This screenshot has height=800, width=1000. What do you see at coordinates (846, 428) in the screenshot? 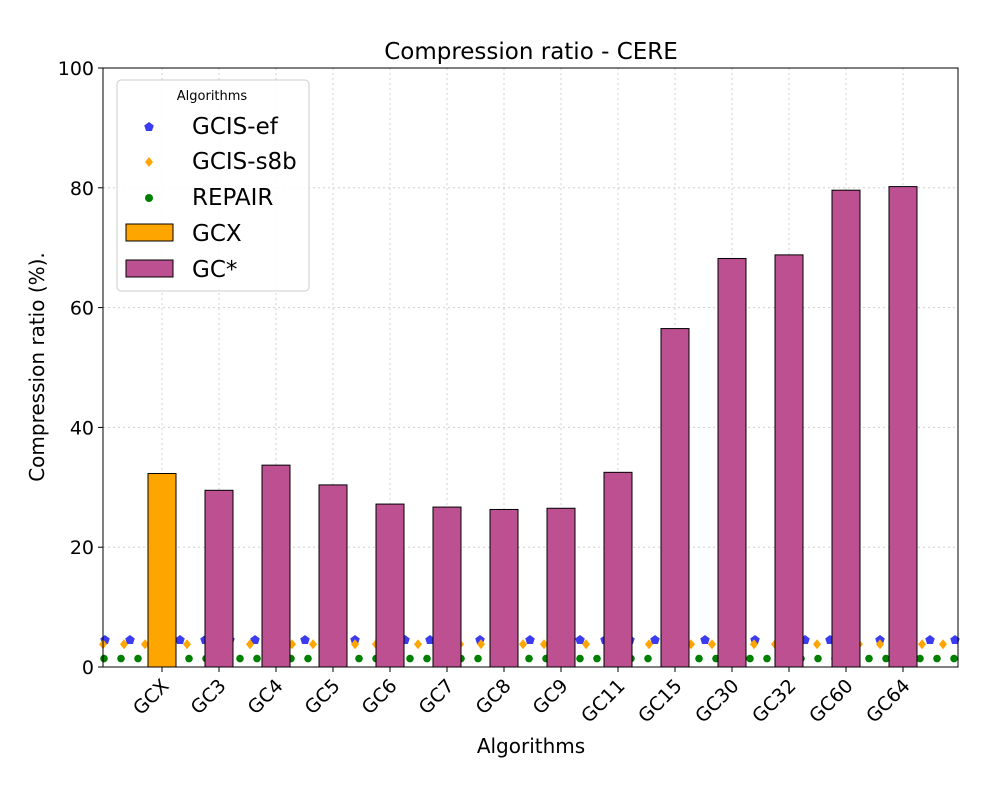
I see `bar-gc60` at bounding box center [846, 428].